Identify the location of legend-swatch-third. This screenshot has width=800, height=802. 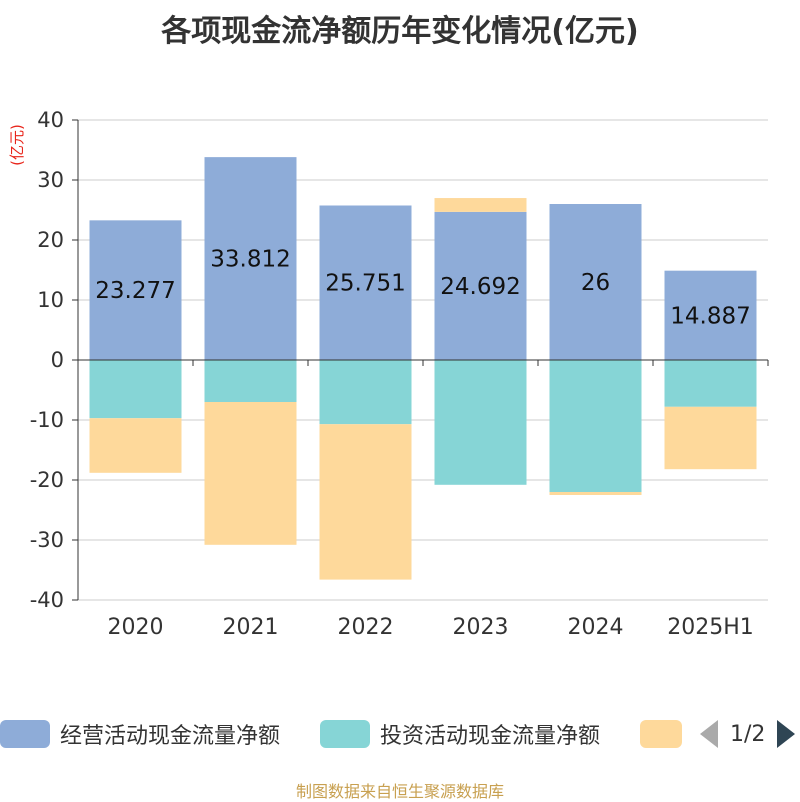
(661, 734).